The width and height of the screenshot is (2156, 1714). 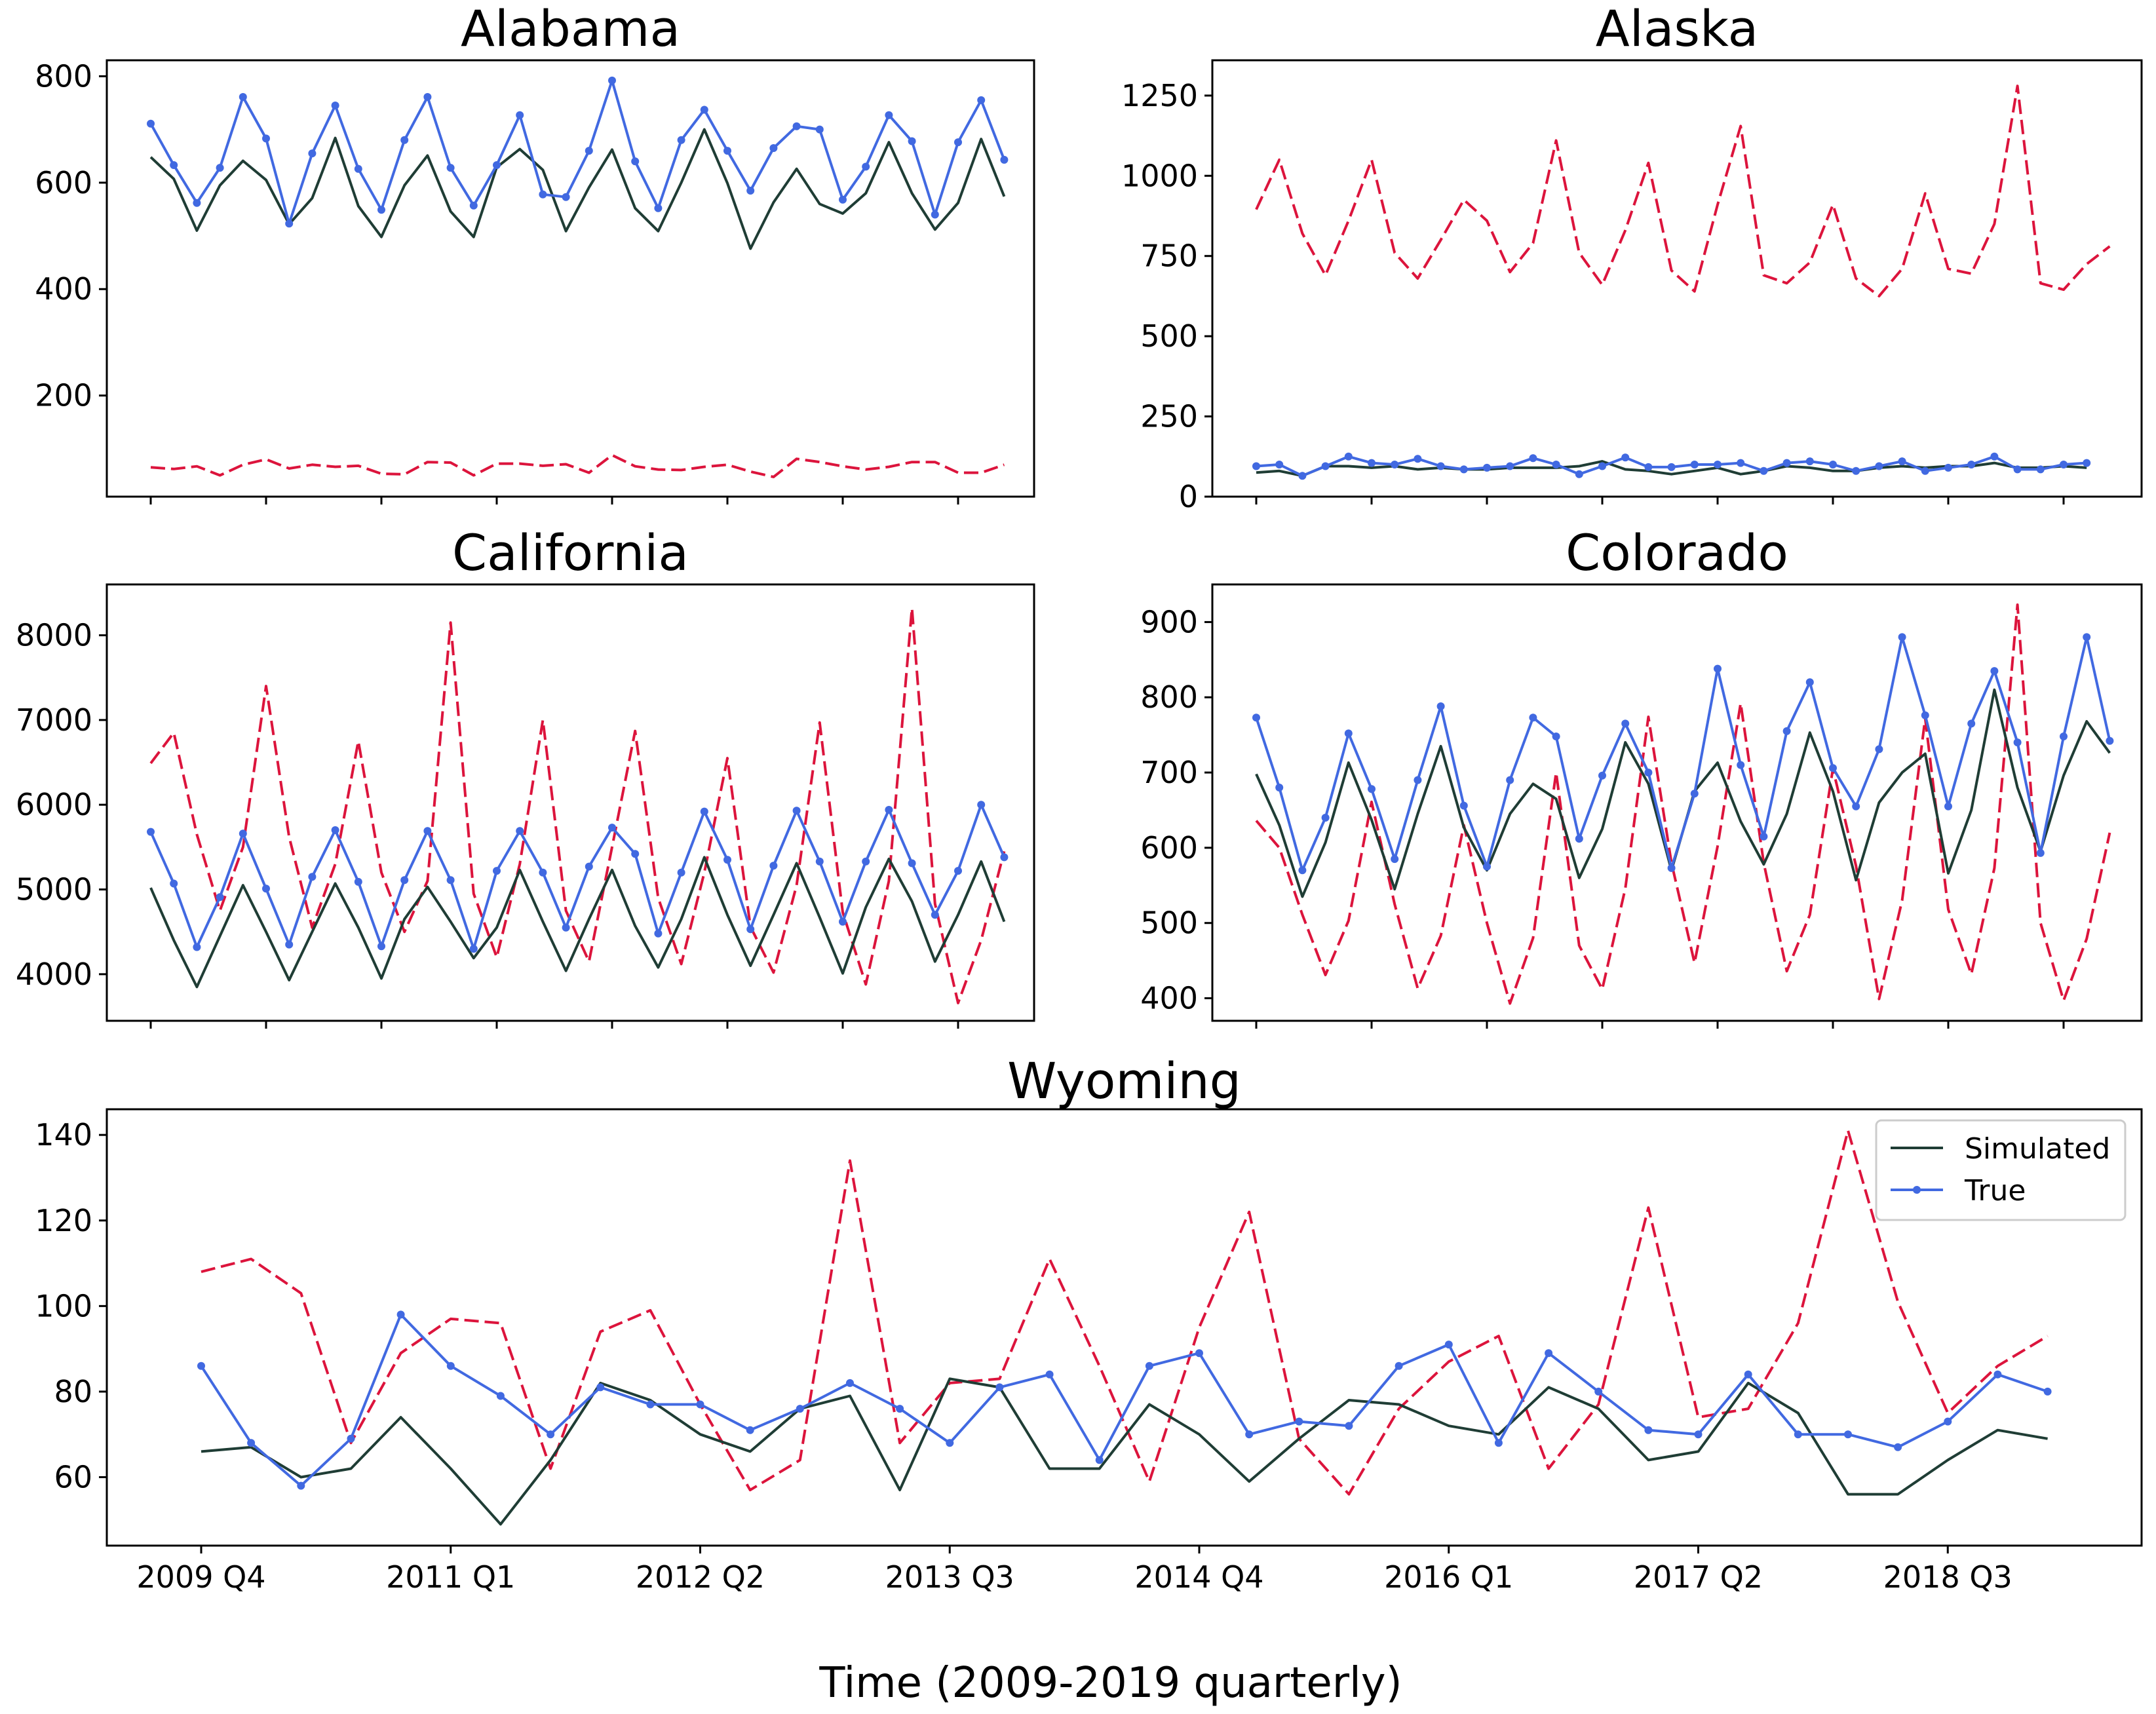 I want to click on subplot-title: Alaska, so click(x=1677, y=29).